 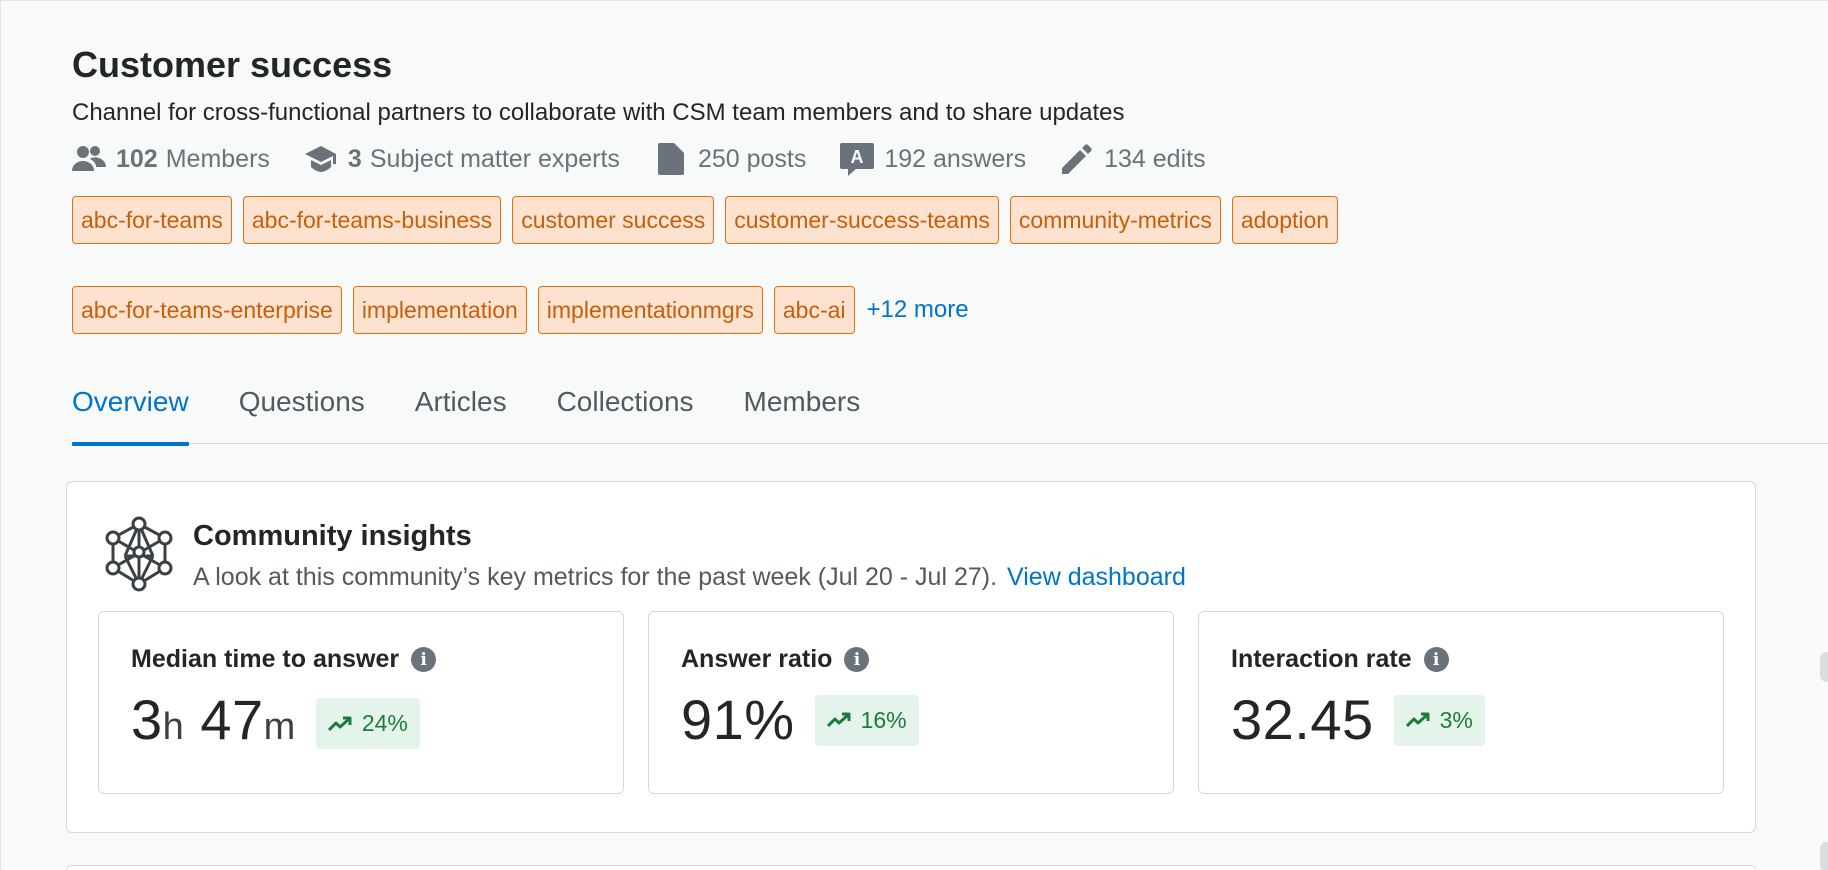 What do you see at coordinates (757, 659) in the screenshot?
I see `metric-label-text: Answer ratio` at bounding box center [757, 659].